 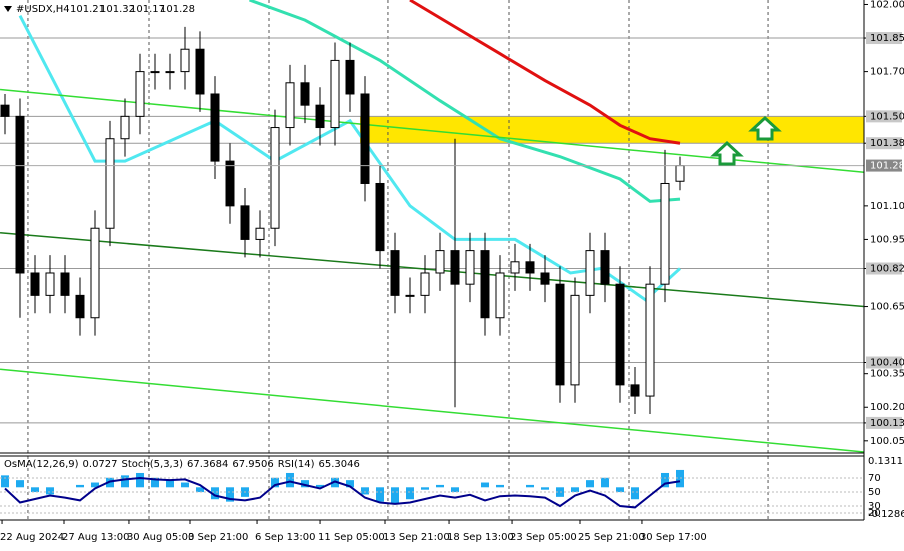 What do you see at coordinates (342, 492) in the screenshot?
I see `rsi-line` at bounding box center [342, 492].